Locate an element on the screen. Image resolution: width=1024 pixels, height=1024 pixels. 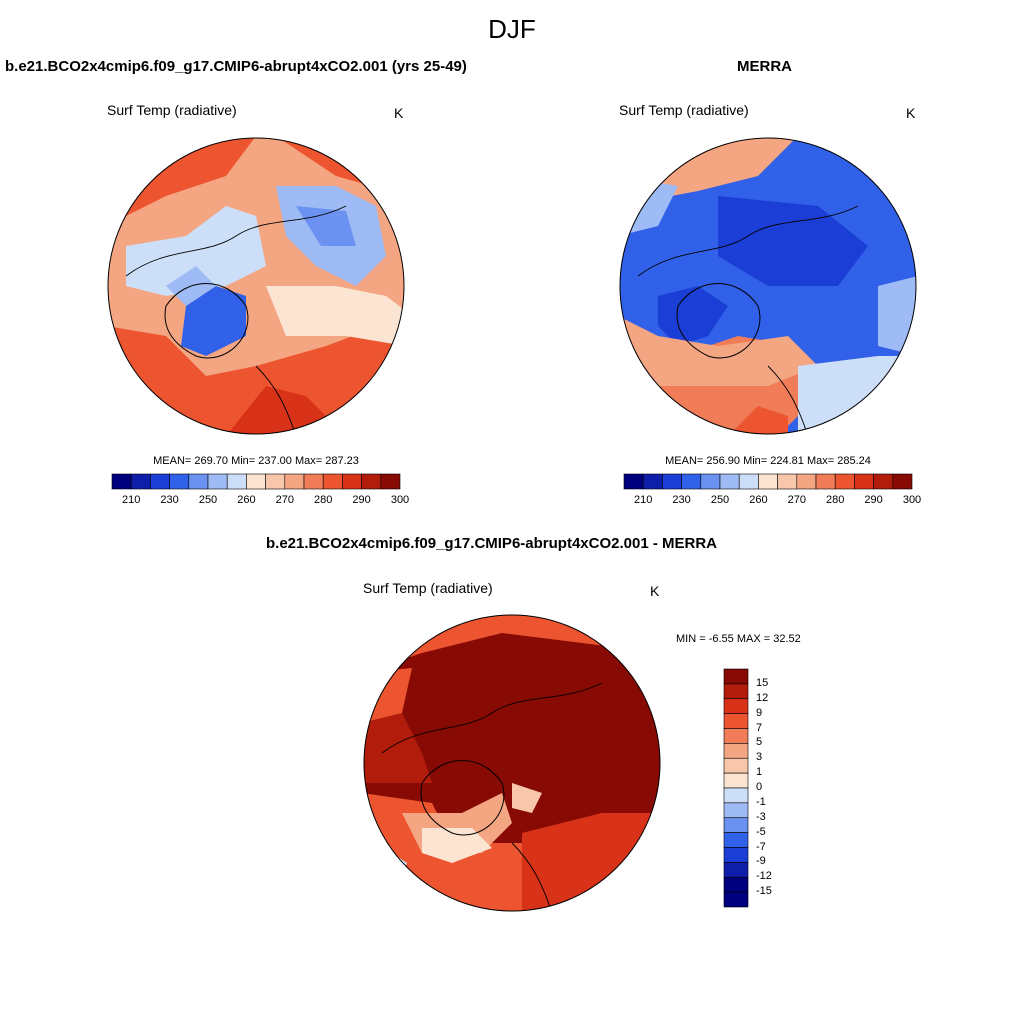
model-variable-label: Surf Temp (radiative) is located at coordinates (172, 110).